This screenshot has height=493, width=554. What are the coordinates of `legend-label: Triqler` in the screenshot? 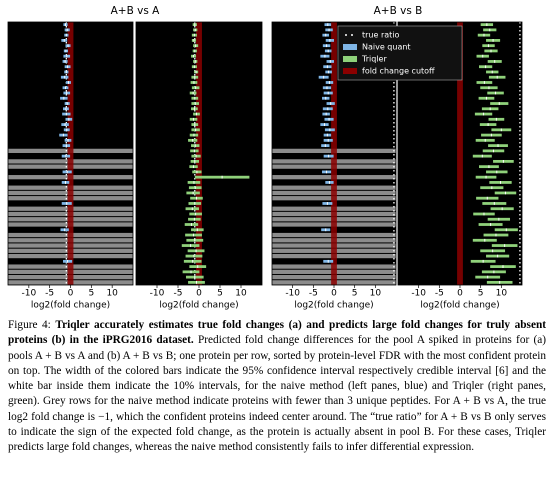 It's located at (374, 59).